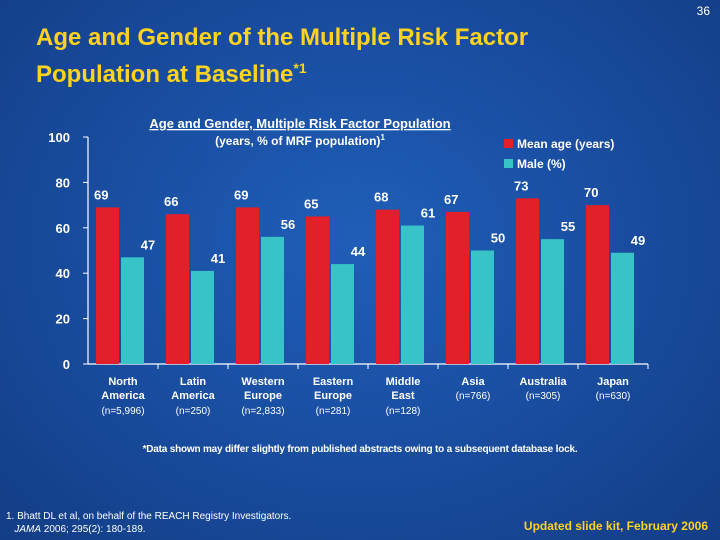 This screenshot has height=540, width=720. Describe the element at coordinates (122, 411) in the screenshot. I see `x-category-count: (n=5,996)` at that location.